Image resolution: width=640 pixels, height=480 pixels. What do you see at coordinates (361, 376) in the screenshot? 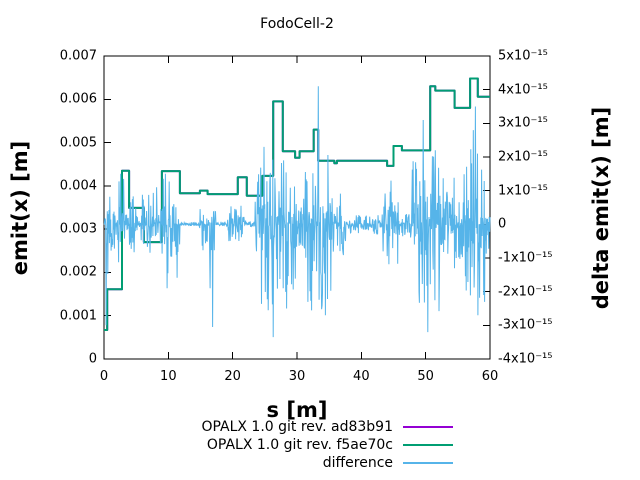
I see `x-tick-label: 40` at bounding box center [361, 376].